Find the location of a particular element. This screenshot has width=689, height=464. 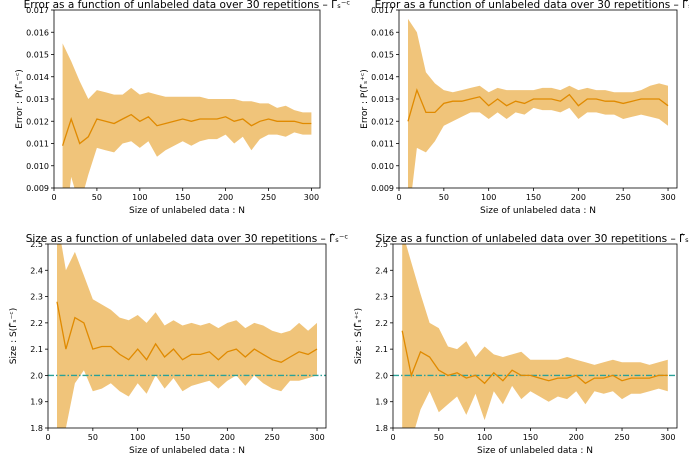

y-axis-label: Size : S(Γ̂ₛ⁻ᶜ) is located at coordinates (13, 336).